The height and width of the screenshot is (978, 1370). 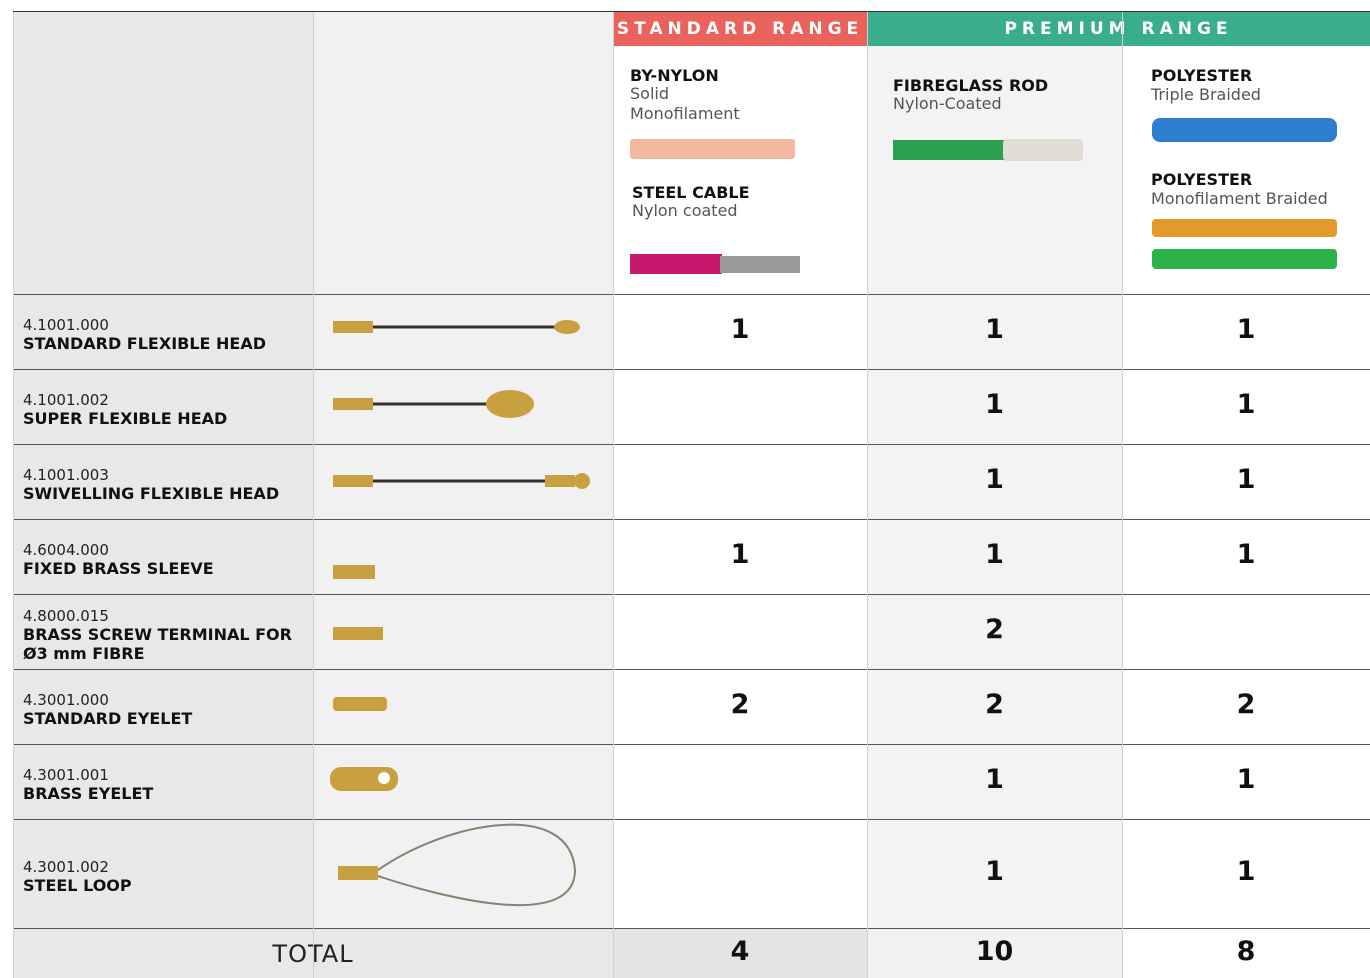 What do you see at coordinates (145, 343) in the screenshot?
I see `product-name: STANDARD FLEXIBLE HEAD` at bounding box center [145, 343].